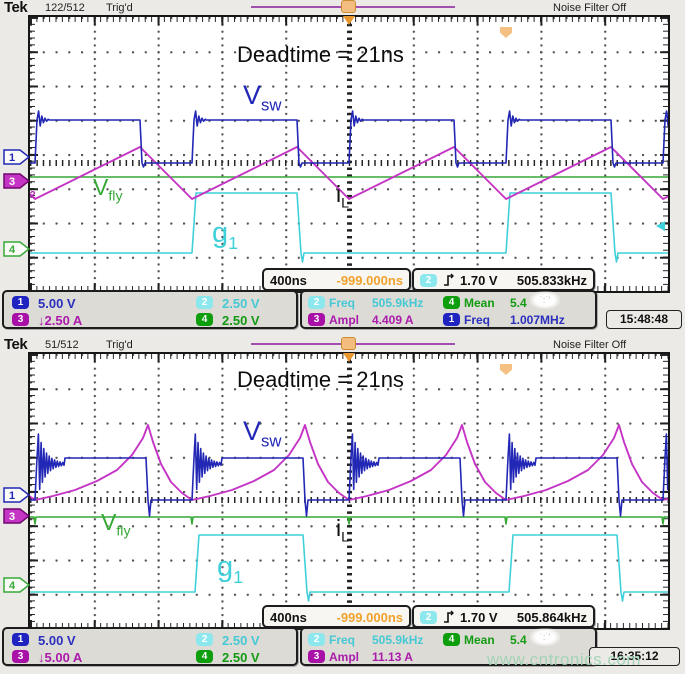  What do you see at coordinates (60, 657) in the screenshot?
I see `ch3-scale-value: ↓5.00 A` at bounding box center [60, 657].